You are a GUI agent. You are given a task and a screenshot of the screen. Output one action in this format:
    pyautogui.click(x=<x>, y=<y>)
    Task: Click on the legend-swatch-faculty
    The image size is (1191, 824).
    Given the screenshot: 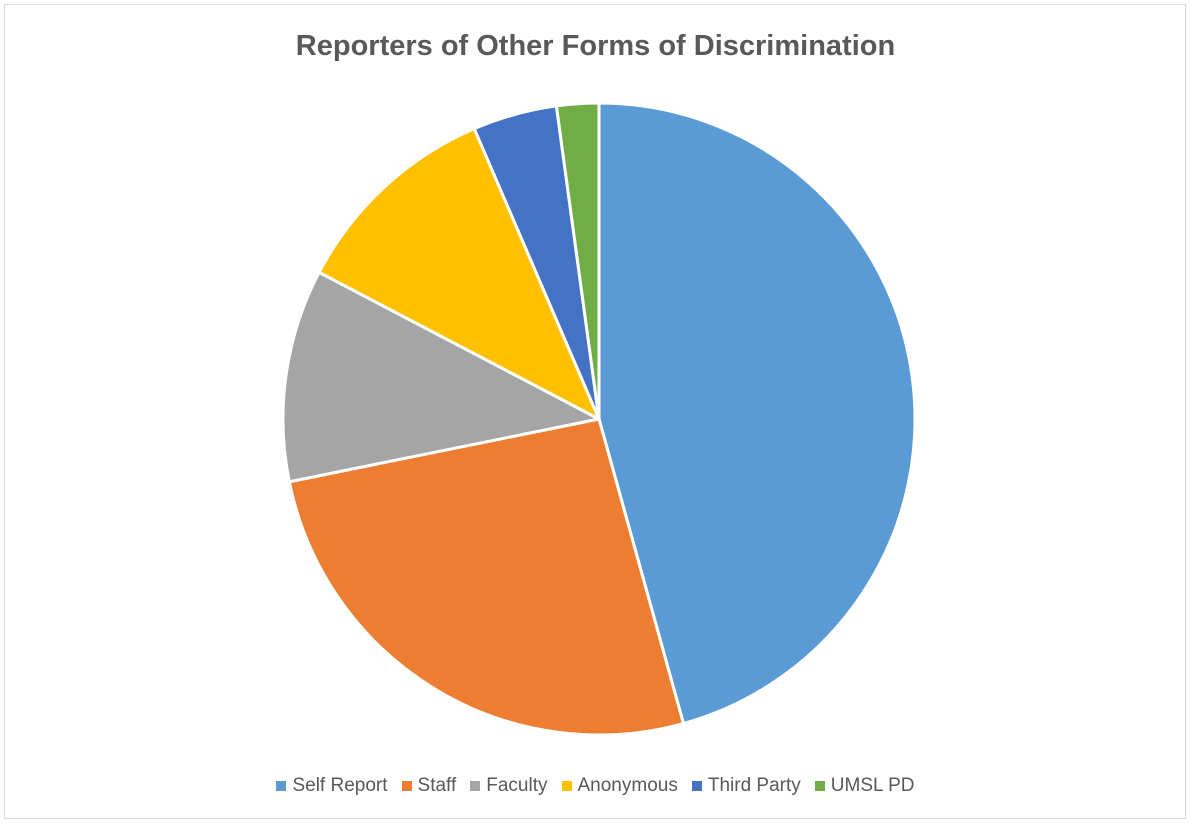 What is the action you would take?
    pyautogui.click(x=475, y=786)
    